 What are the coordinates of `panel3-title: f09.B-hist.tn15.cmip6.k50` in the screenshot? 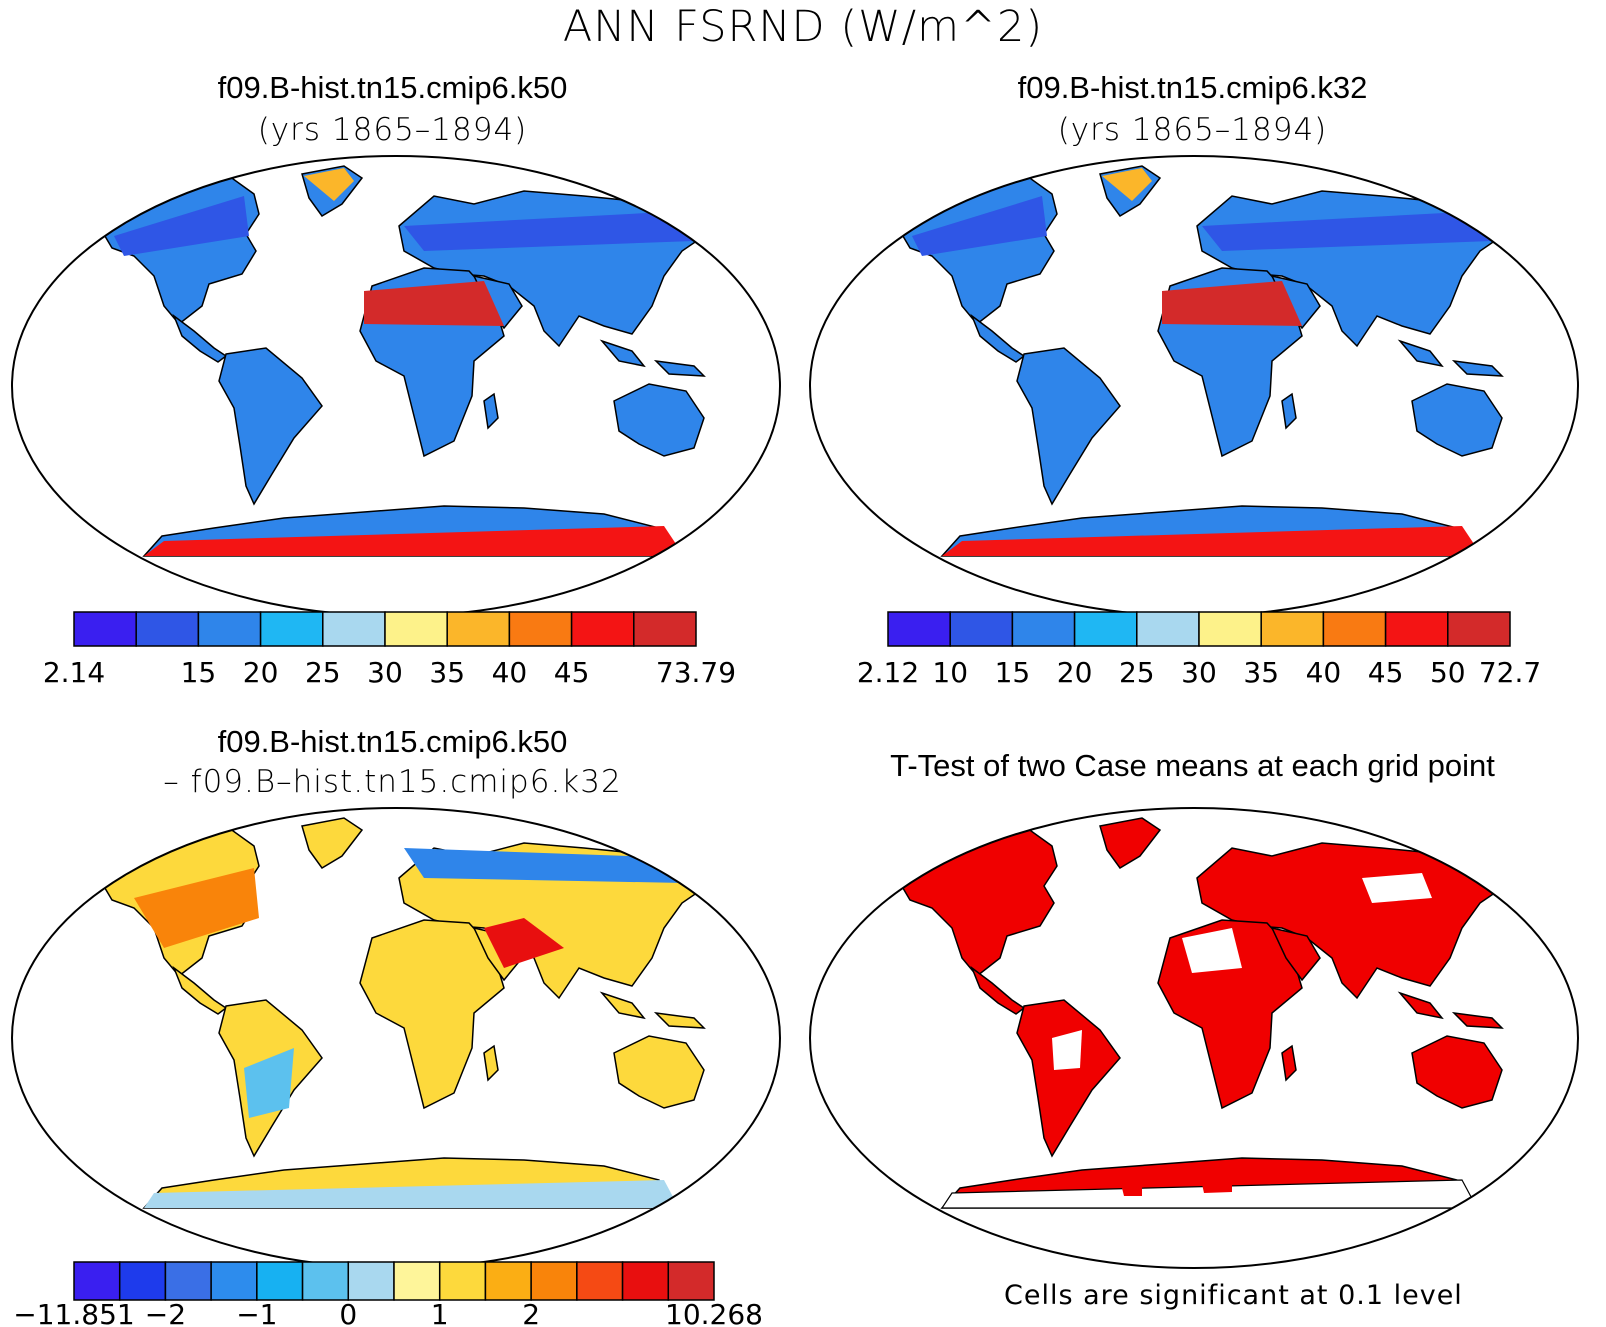 It's located at (392, 741).